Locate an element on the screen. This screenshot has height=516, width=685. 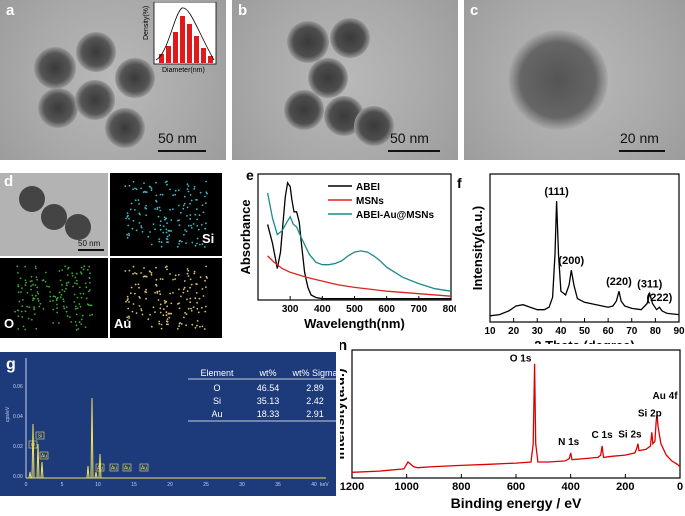
panel-d-si-map: Si is located at coordinates (166, 214).